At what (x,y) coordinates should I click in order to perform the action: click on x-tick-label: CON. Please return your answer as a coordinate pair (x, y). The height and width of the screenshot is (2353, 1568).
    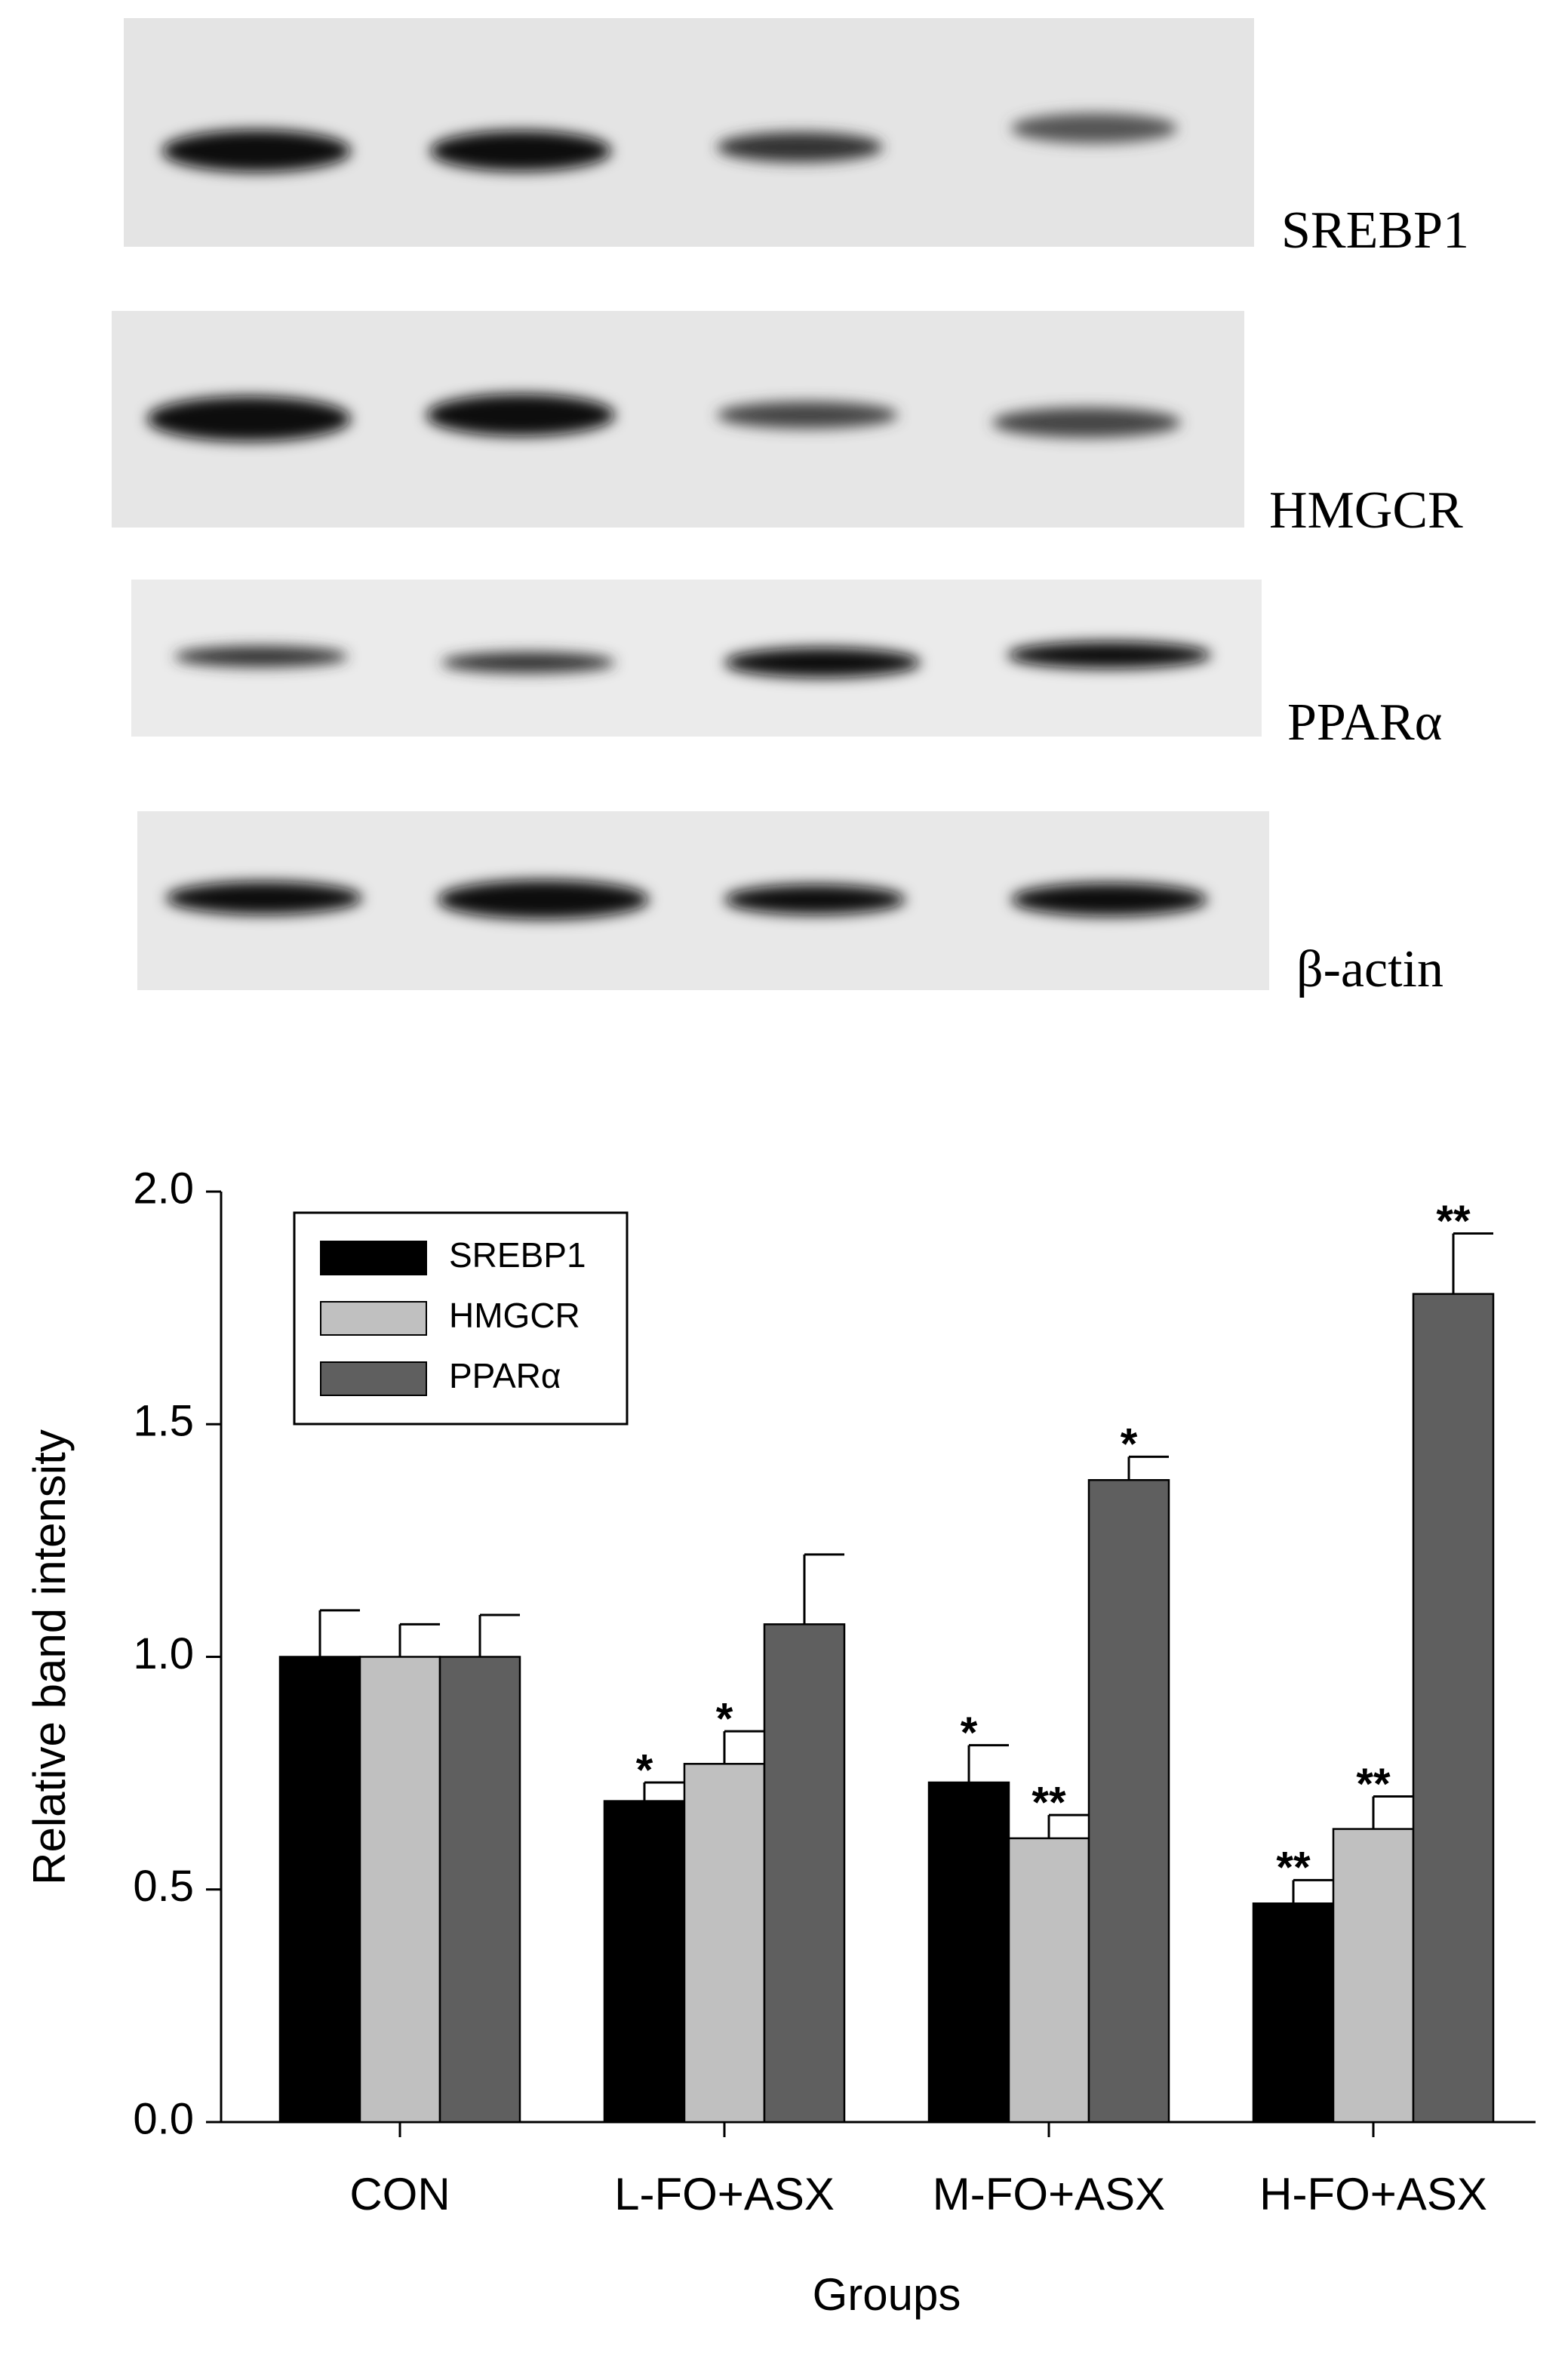
    Looking at the image, I should click on (399, 2194).